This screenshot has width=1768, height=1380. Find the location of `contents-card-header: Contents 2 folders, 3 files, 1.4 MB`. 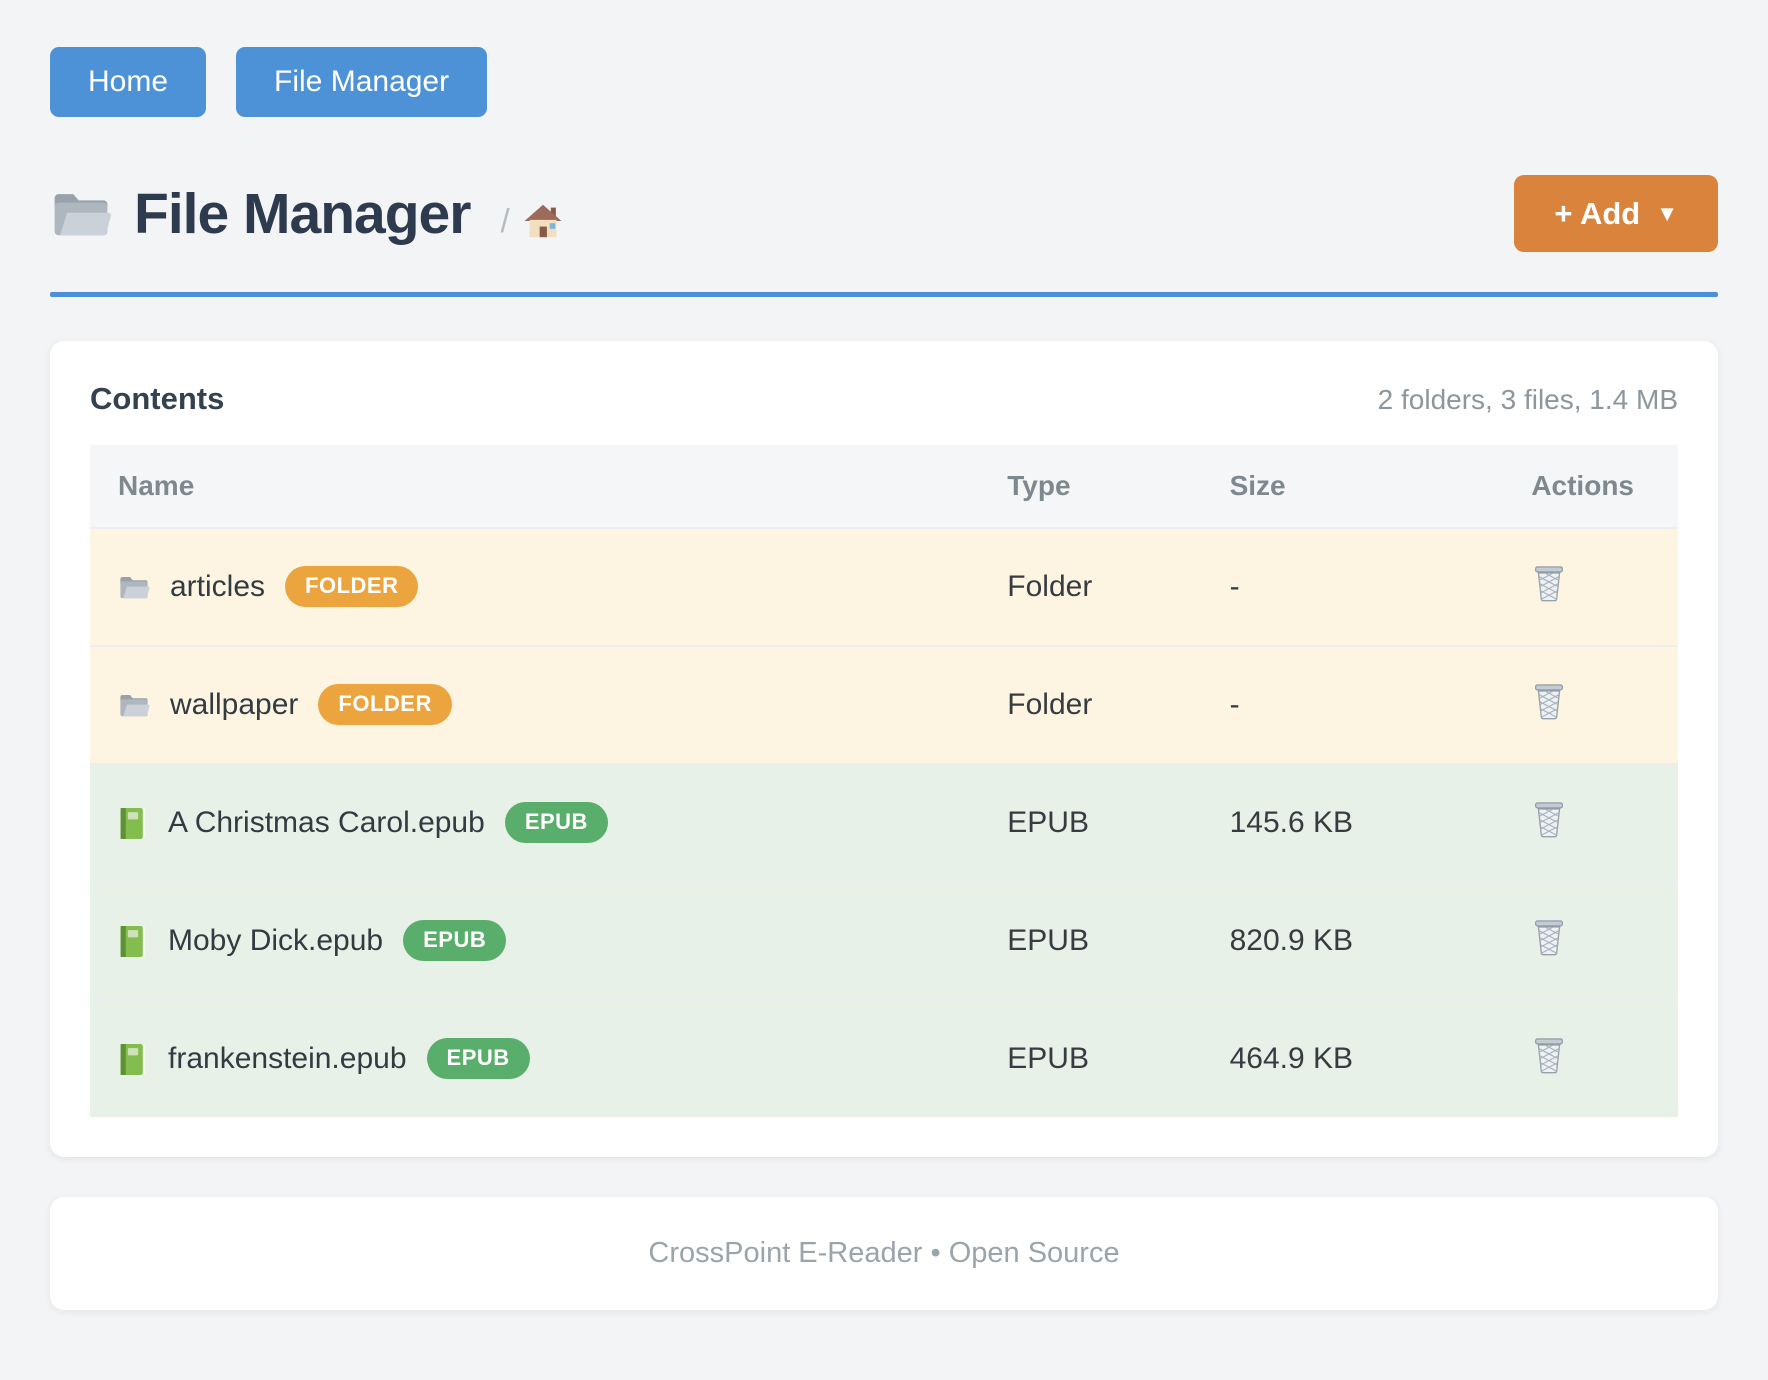

contents-card-header: Contents 2 folders, 3 files, 1.4 MB is located at coordinates (884, 399).